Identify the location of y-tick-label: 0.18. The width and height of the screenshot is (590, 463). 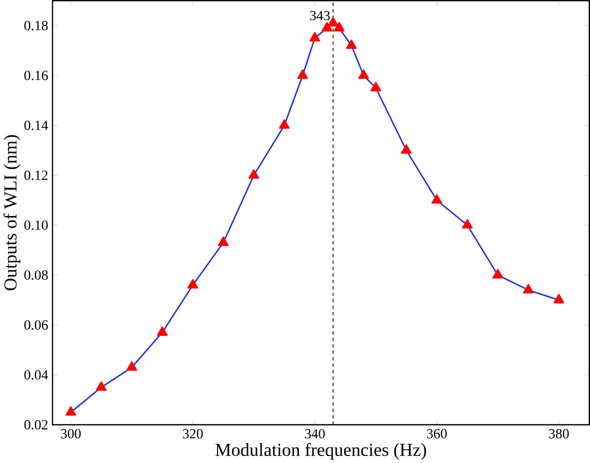
(36, 25).